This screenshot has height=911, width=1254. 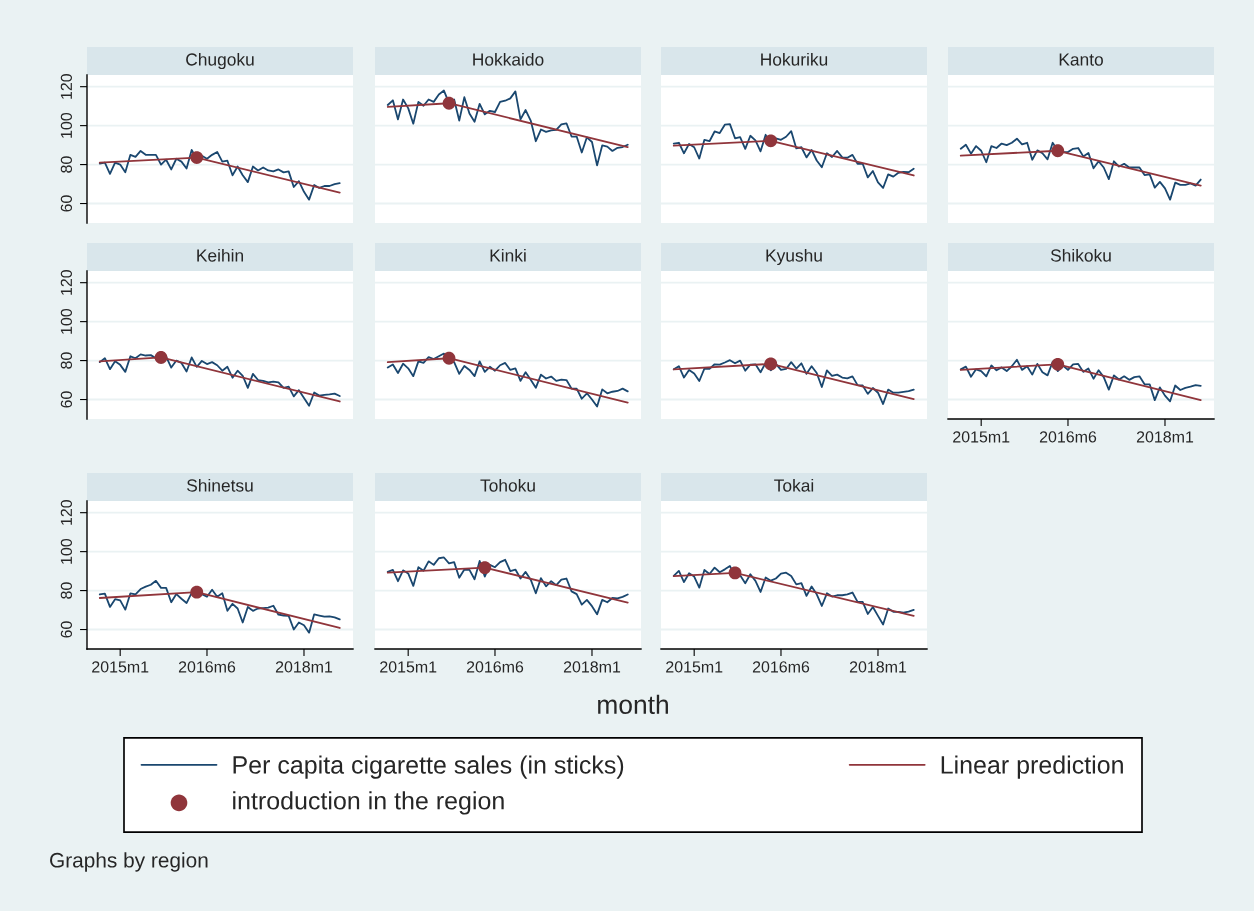 What do you see at coordinates (508, 59) in the screenshot?
I see `chart-title: Hokkaido` at bounding box center [508, 59].